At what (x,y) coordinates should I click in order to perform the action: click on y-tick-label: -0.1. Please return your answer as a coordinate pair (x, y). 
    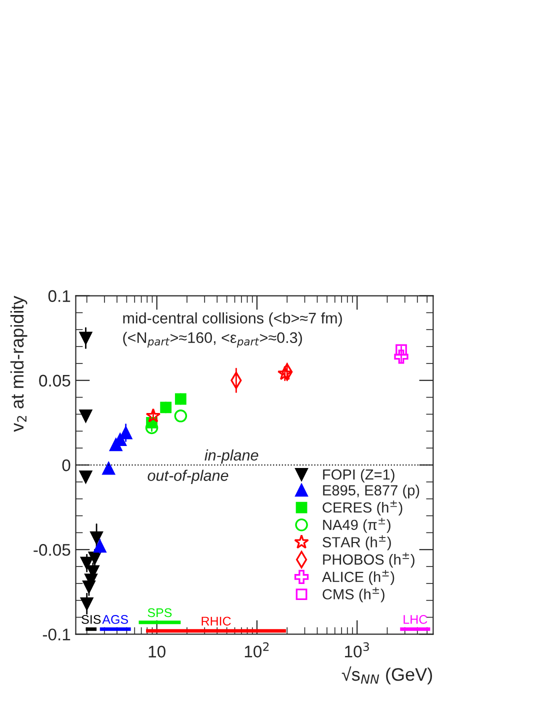
    Looking at the image, I should click on (56, 634).